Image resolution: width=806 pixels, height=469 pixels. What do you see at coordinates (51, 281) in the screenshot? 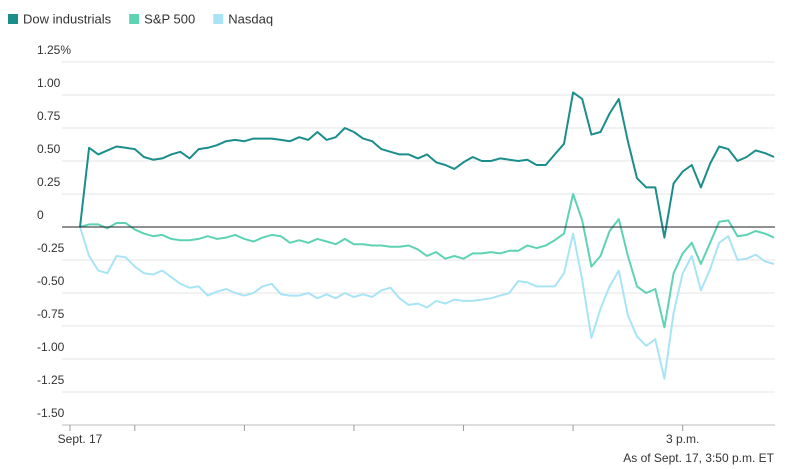
I see `y-tick-label: -0.50` at bounding box center [51, 281].